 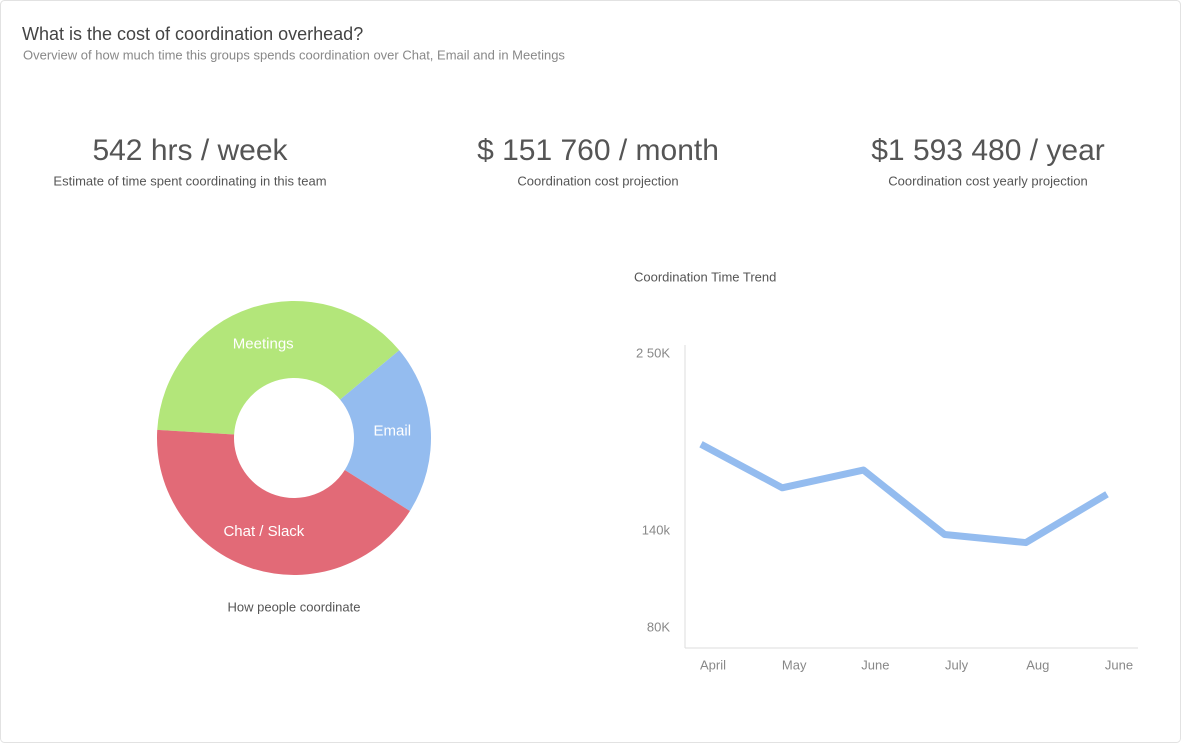 What do you see at coordinates (1037, 664) in the screenshot?
I see `x-tick-label: Aug` at bounding box center [1037, 664].